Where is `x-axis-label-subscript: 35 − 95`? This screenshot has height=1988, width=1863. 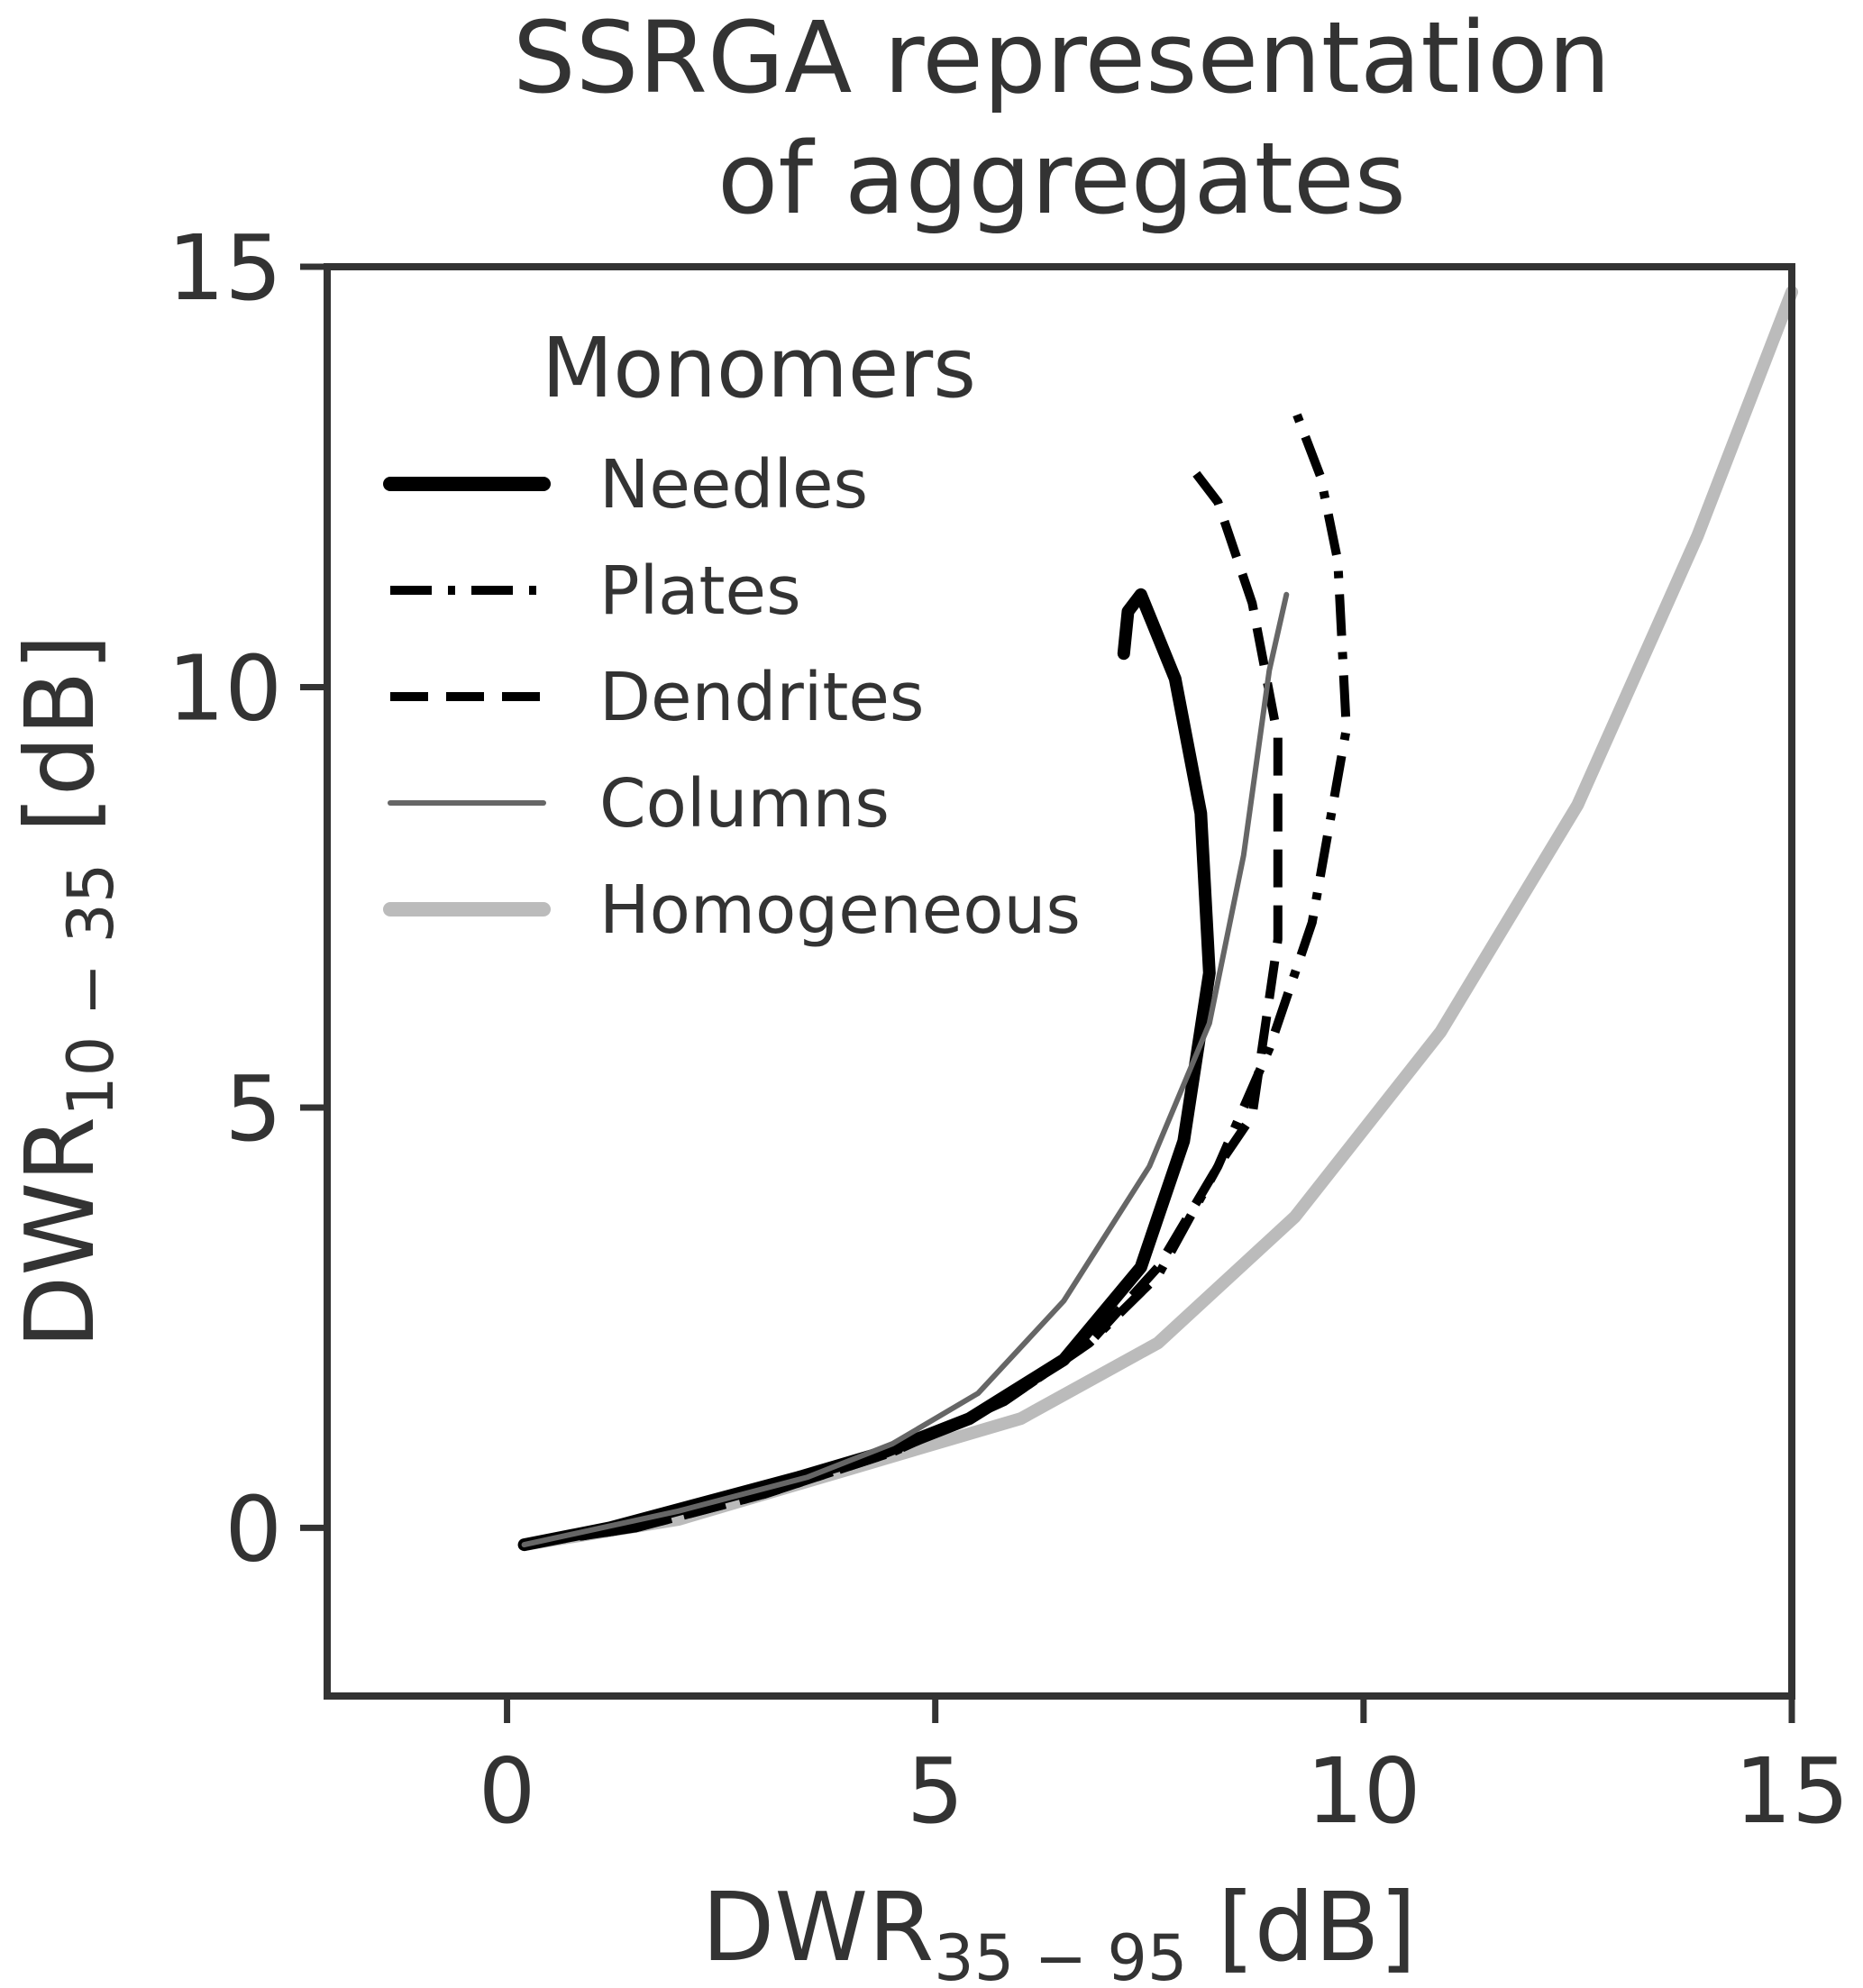 x-axis-label-subscript: 35 − 95 is located at coordinates (1060, 1955).